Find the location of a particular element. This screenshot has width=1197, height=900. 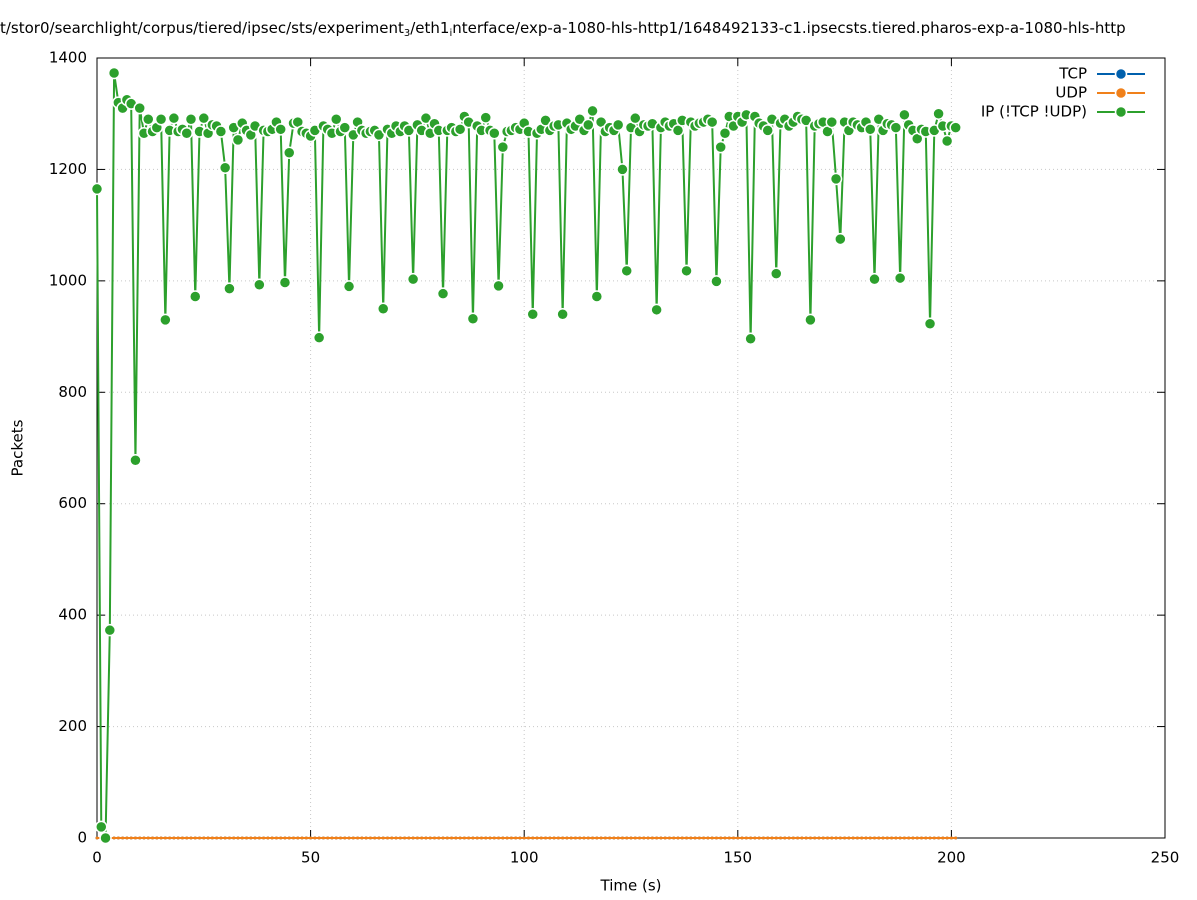

y-axis-label: Packets is located at coordinates (18, 447).